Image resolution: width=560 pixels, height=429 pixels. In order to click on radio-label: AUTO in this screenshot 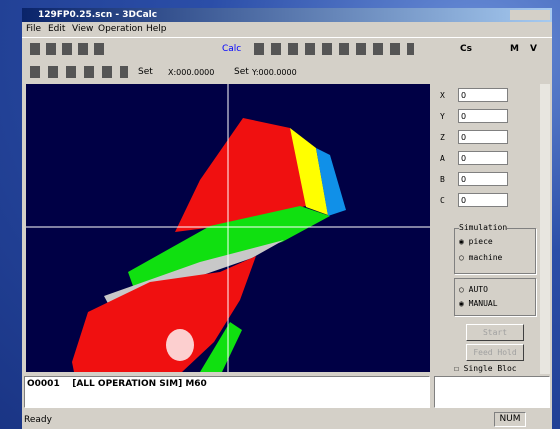, I will do `click(478, 289)`.